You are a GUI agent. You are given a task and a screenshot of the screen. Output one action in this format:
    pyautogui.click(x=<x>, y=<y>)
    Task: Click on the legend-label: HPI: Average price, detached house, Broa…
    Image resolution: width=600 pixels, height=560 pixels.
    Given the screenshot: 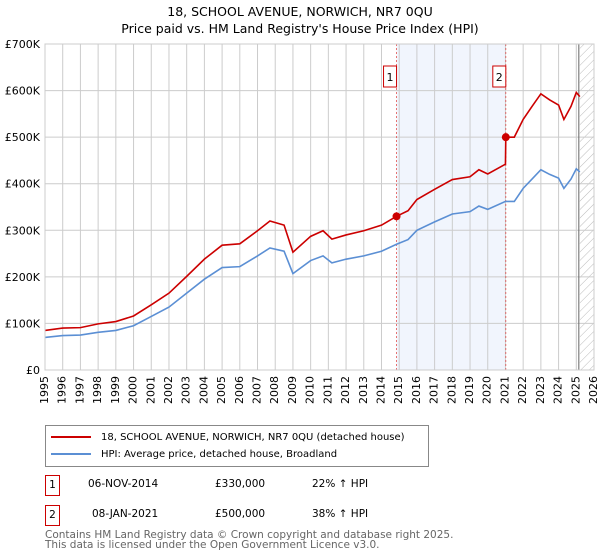 What is the action you would take?
    pyautogui.click(x=219, y=454)
    